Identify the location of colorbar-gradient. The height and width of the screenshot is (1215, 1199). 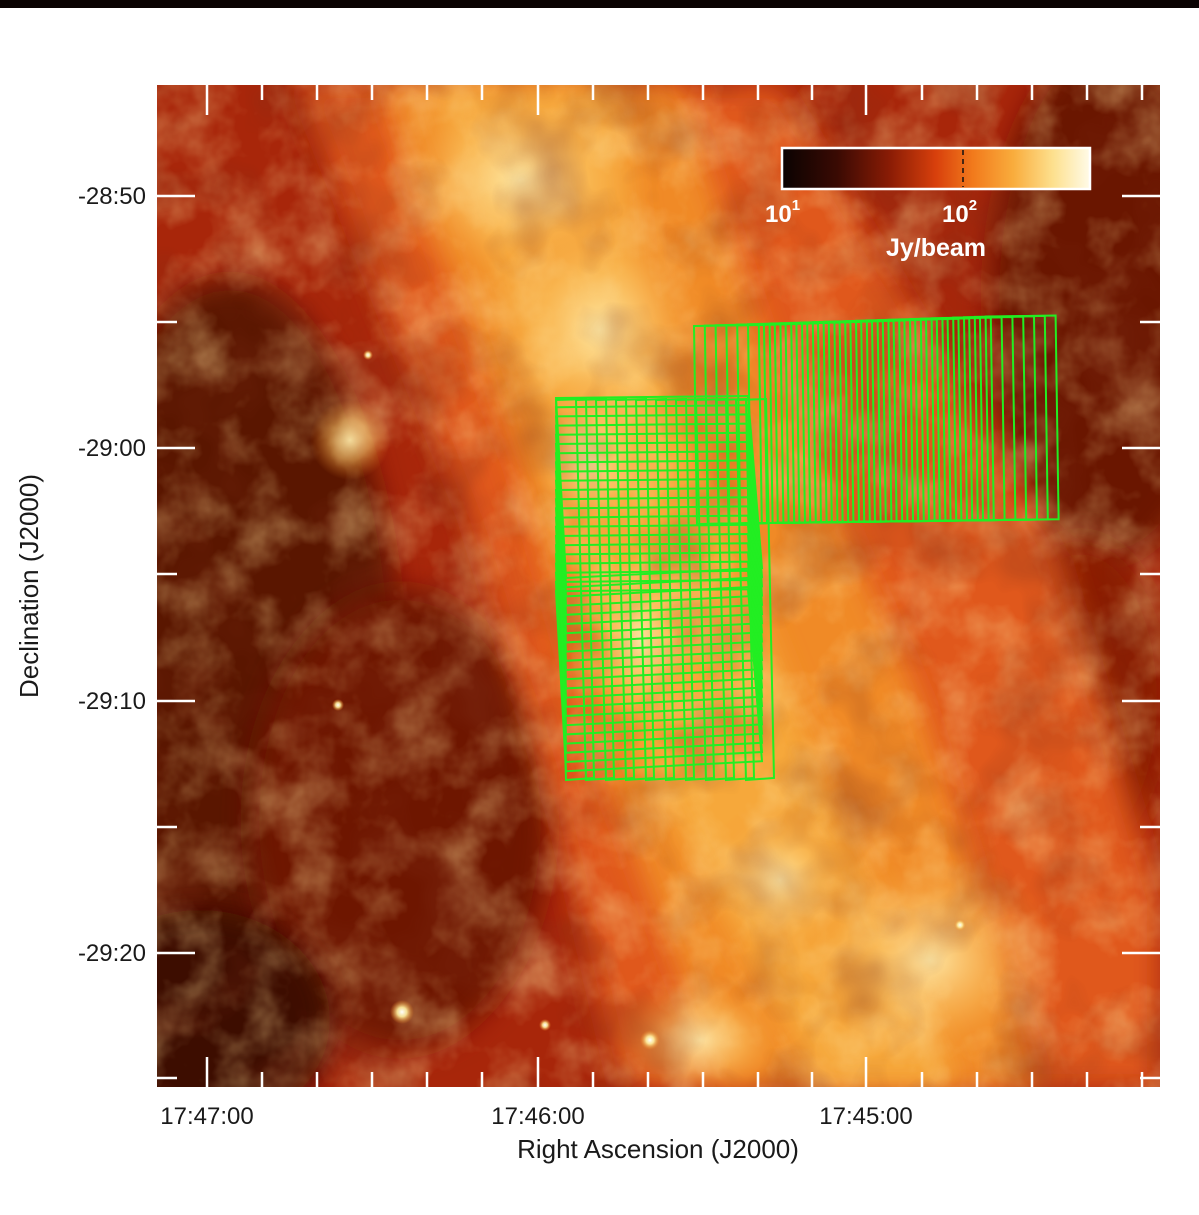
(936, 168).